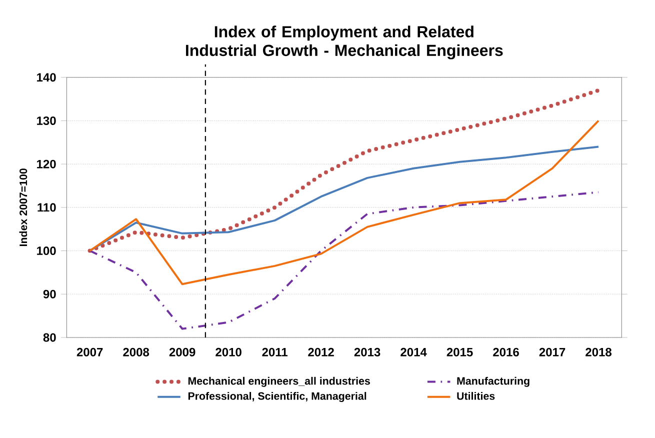 Image resolution: width=655 pixels, height=438 pixels. I want to click on x-tick-label: 2018, so click(599, 352).